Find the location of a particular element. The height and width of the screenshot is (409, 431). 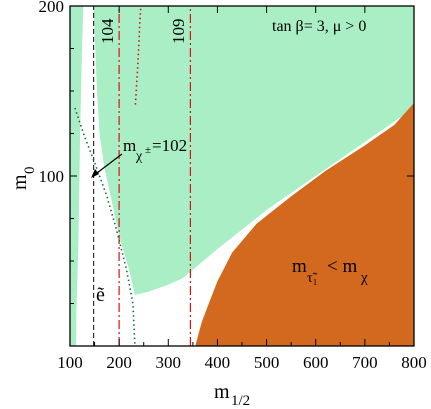

x-tick-label-200: 200 is located at coordinates (119, 362).